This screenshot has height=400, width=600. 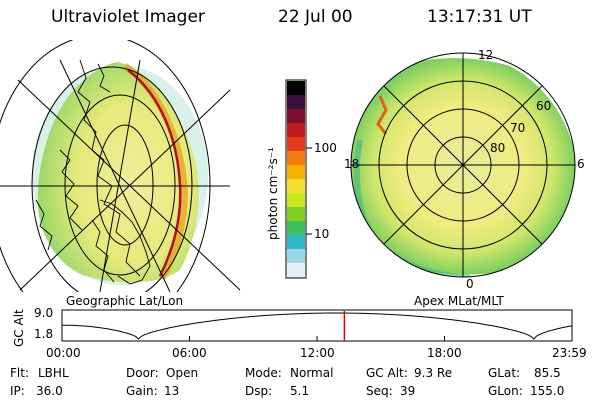 I want to click on ip-label: IP:, so click(x=17, y=391).